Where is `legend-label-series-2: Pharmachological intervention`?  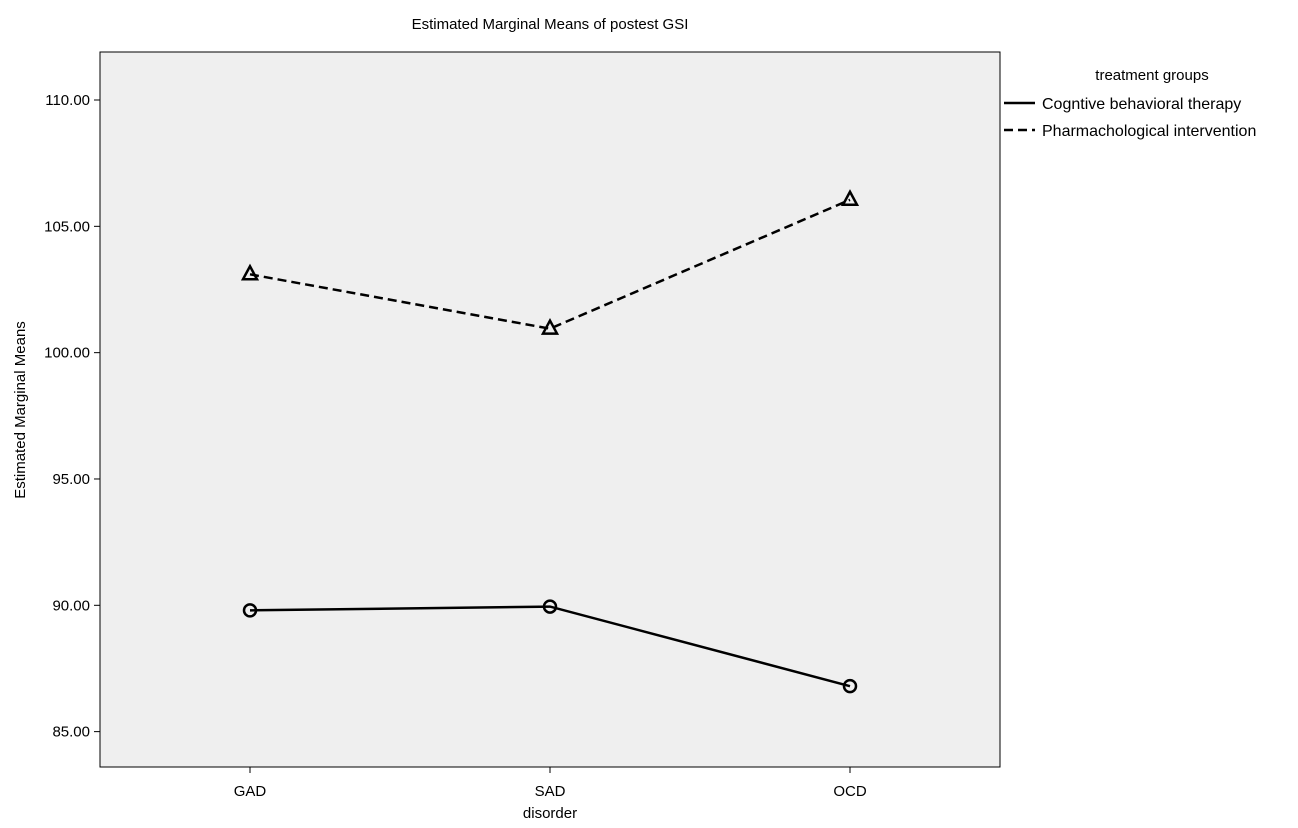
legend-label-series-2: Pharmachological intervention is located at coordinates (1149, 131).